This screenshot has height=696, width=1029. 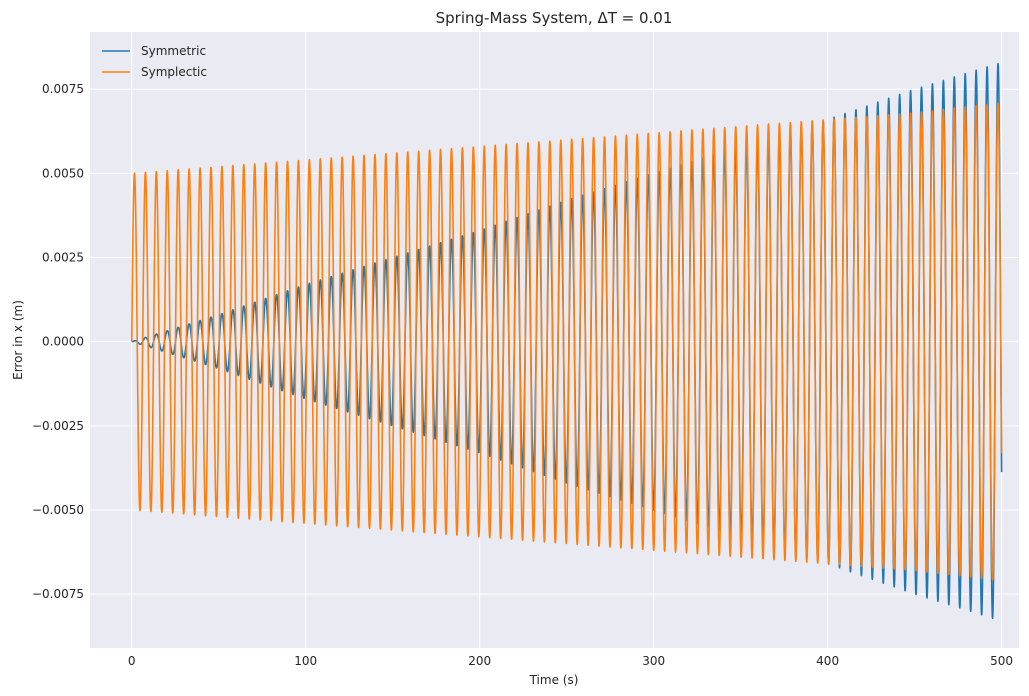 What do you see at coordinates (154, 61) in the screenshot?
I see `legend: Symmetric Symplectic` at bounding box center [154, 61].